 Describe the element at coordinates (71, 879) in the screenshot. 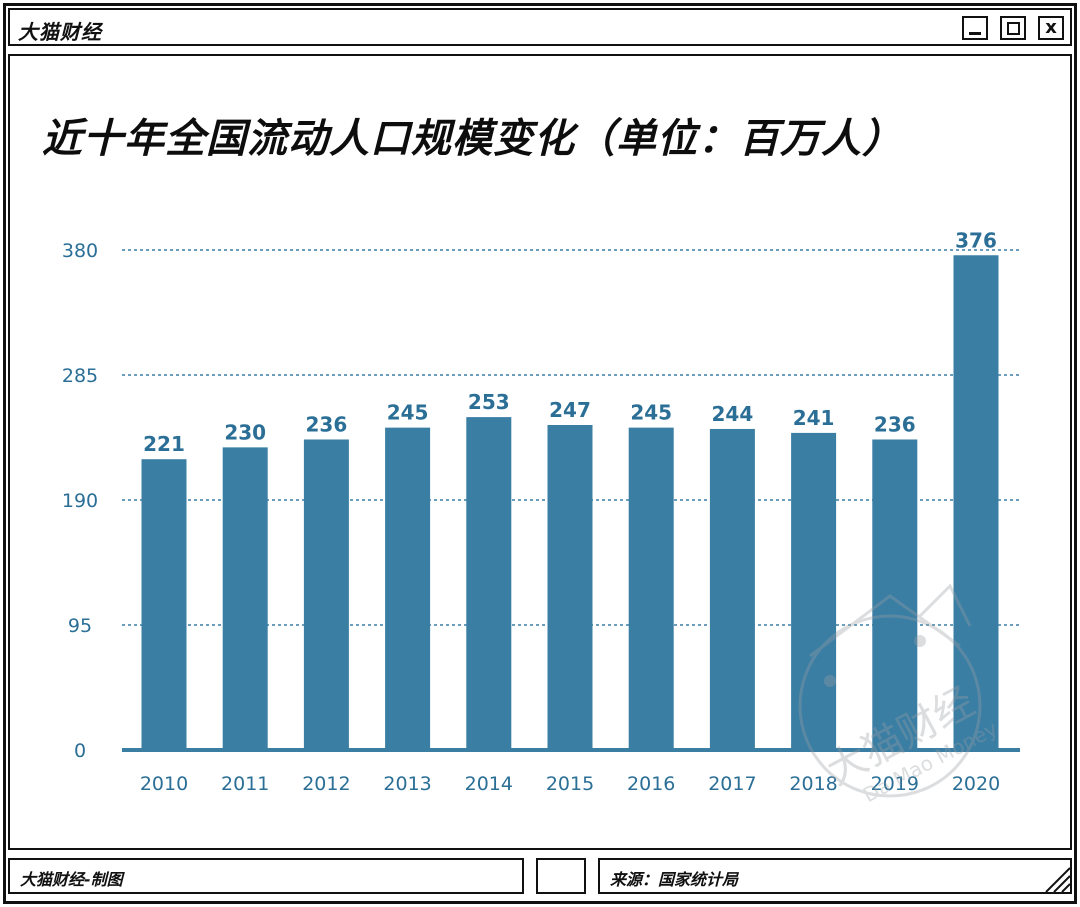

I see `footer-credit-text: 大猫财经-制图` at that location.